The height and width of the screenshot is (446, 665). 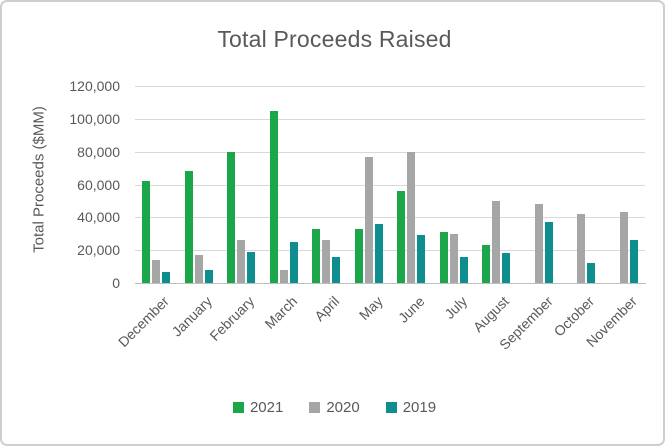 I want to click on bar-2021-july, so click(x=443, y=257).